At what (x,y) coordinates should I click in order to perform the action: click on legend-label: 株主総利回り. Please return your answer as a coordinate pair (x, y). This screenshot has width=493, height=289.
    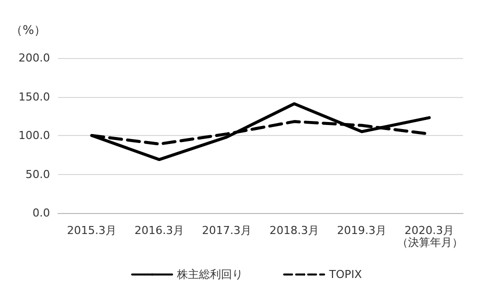
    Looking at the image, I should click on (210, 274).